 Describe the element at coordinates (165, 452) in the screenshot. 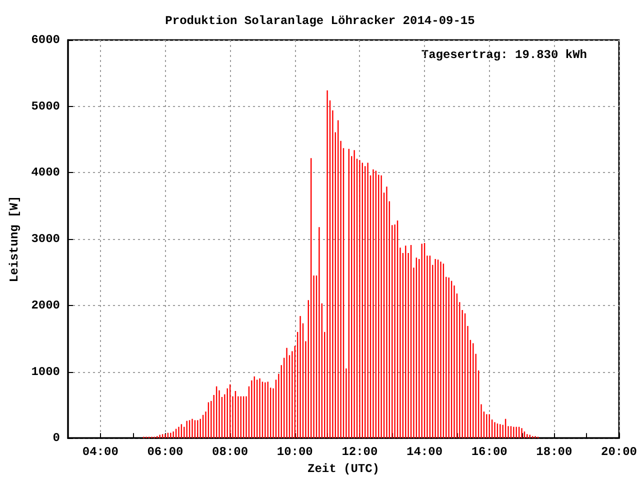

I see `x-tick-label: 06:00` at that location.